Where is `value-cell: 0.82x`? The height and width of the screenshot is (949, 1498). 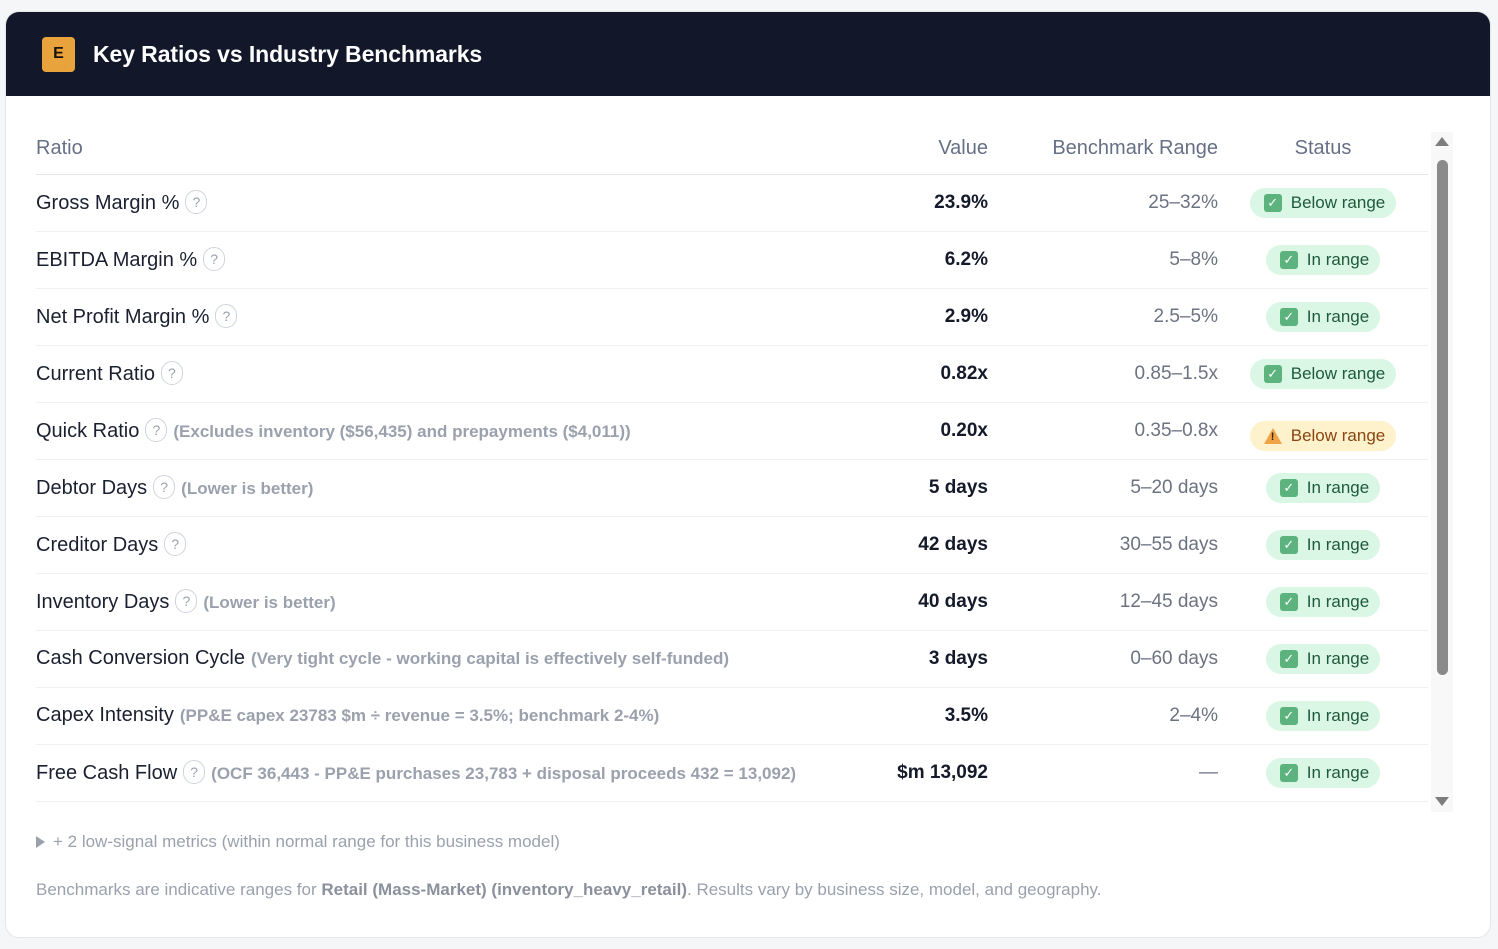 value-cell: 0.82x is located at coordinates (913, 374).